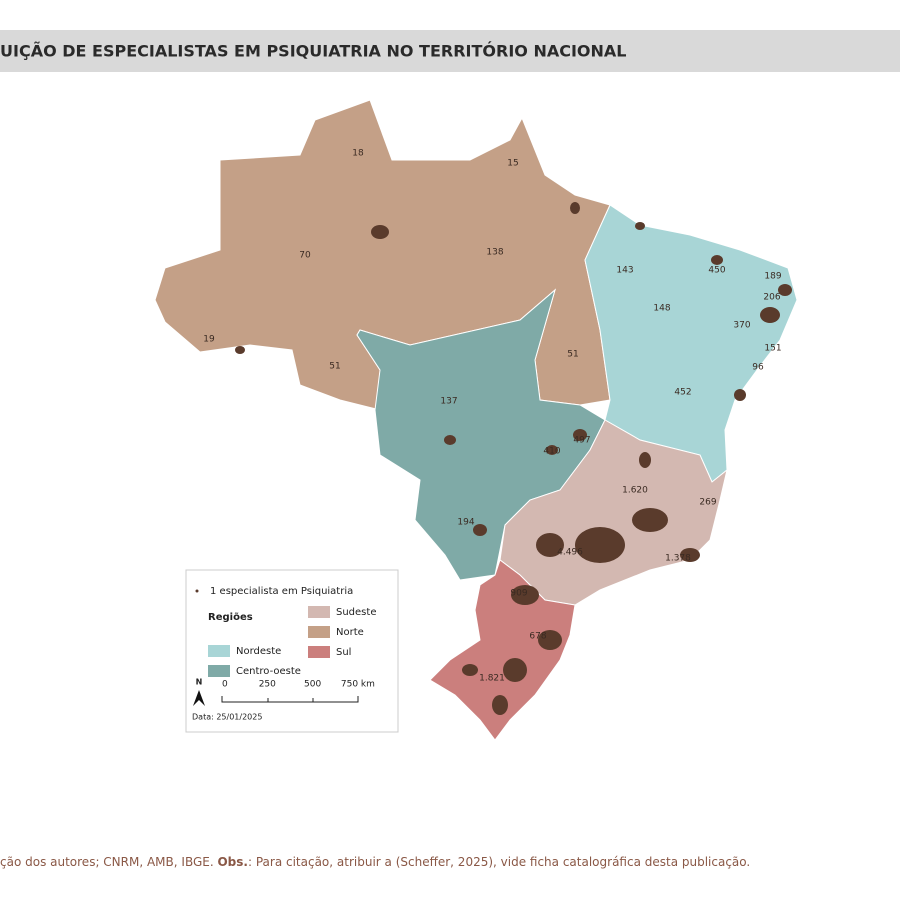  I want to click on obs-label: Obs., so click(232, 862).